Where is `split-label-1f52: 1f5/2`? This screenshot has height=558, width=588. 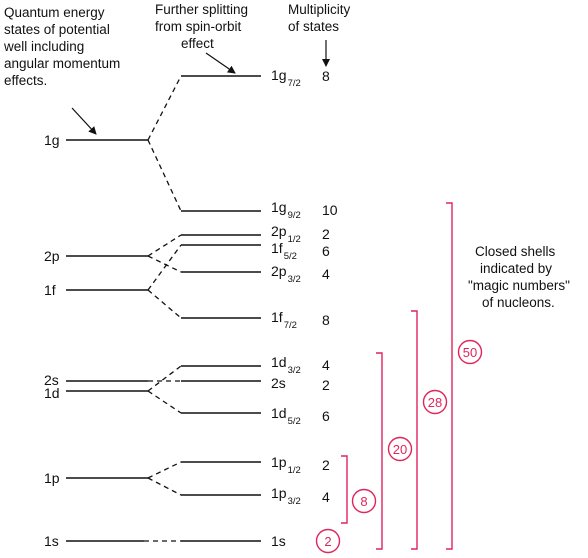 split-label-1f52: 1f5/2 is located at coordinates (284, 251).